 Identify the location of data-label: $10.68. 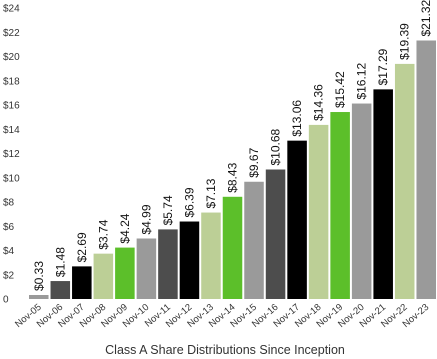
(276, 146).